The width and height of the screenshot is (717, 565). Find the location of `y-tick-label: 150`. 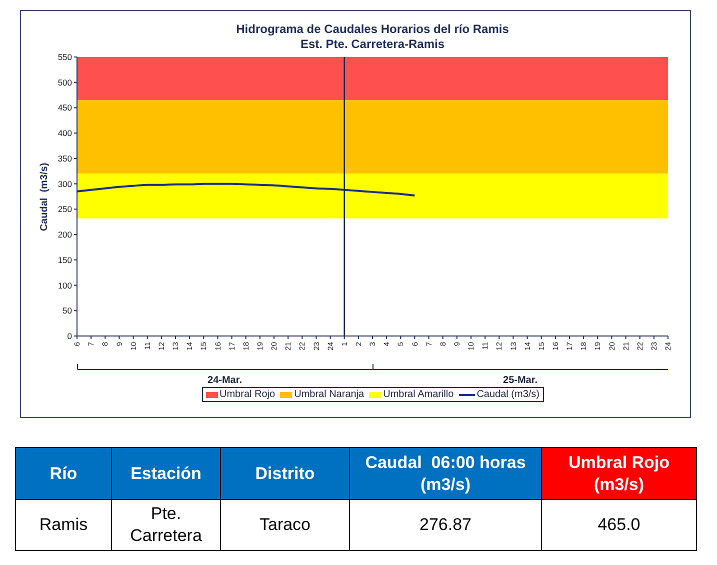

y-tick-label: 150 is located at coordinates (65, 259).